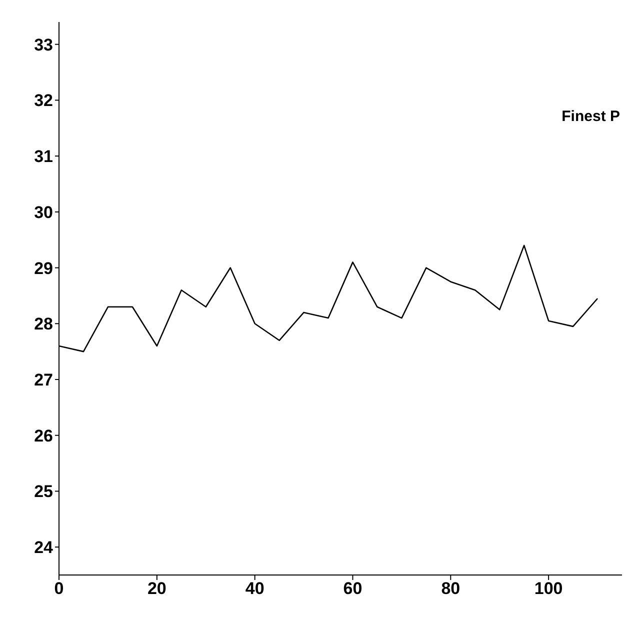  I want to click on y-tick-label: 24, so click(44, 548).